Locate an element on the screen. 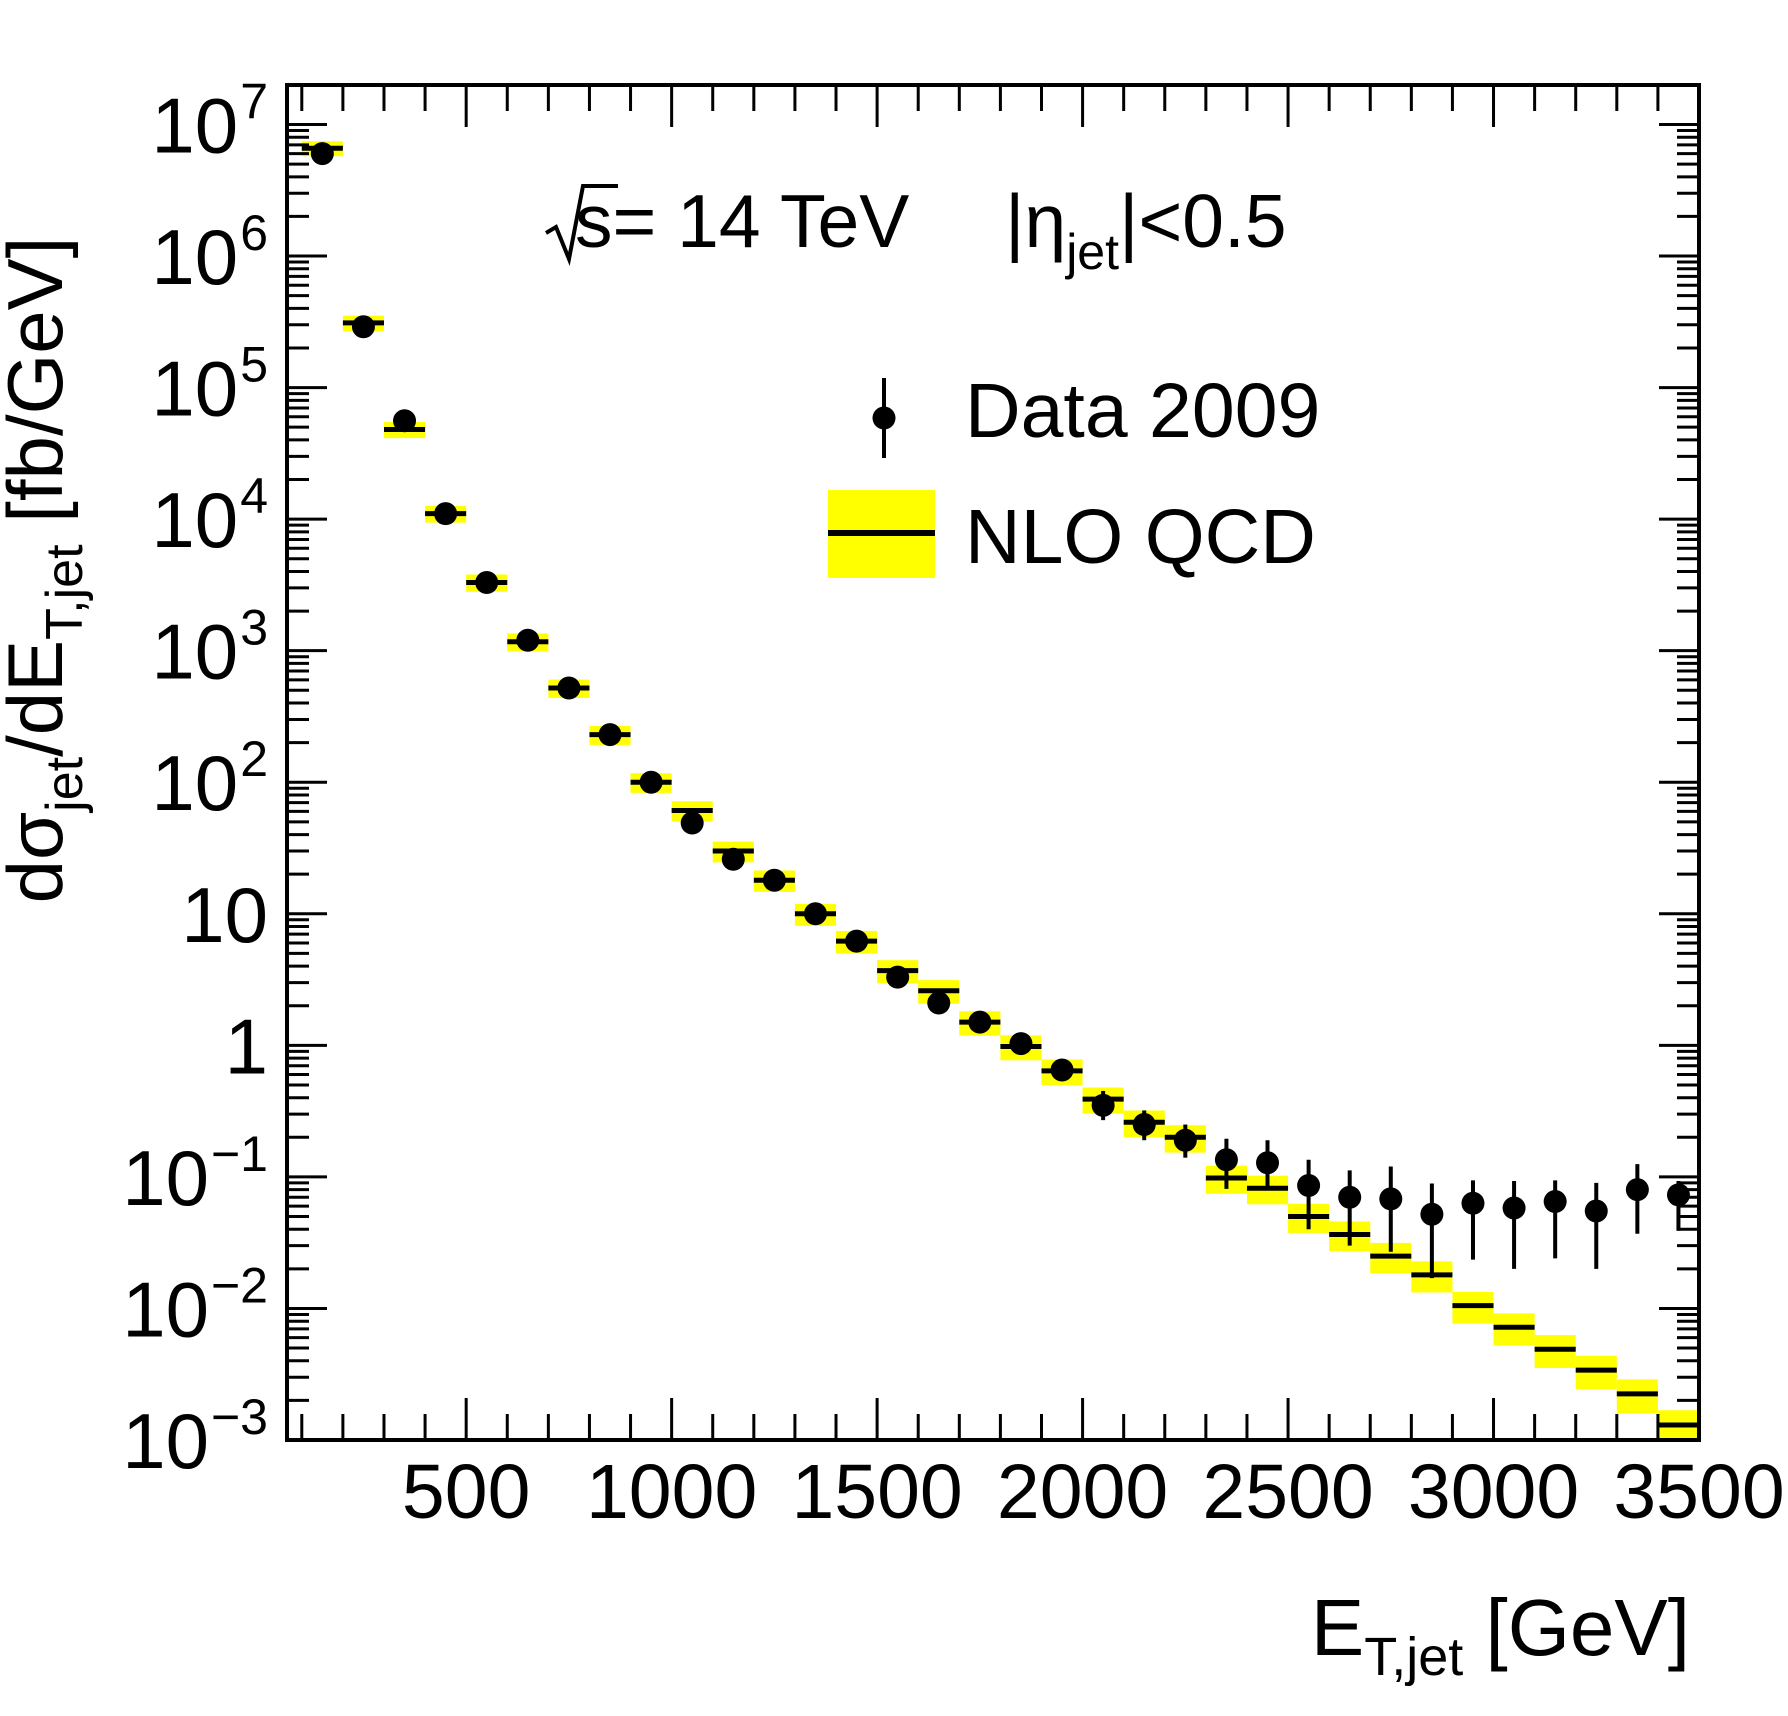 The image size is (1788, 1716). x-tick-label: 3000 is located at coordinates (1493, 1492).